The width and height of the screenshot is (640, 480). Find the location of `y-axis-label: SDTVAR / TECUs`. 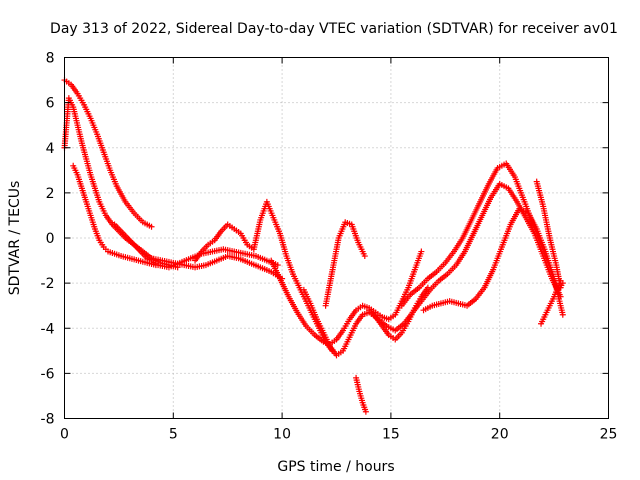

y-axis-label: SDTVAR / TECUs is located at coordinates (15, 238).